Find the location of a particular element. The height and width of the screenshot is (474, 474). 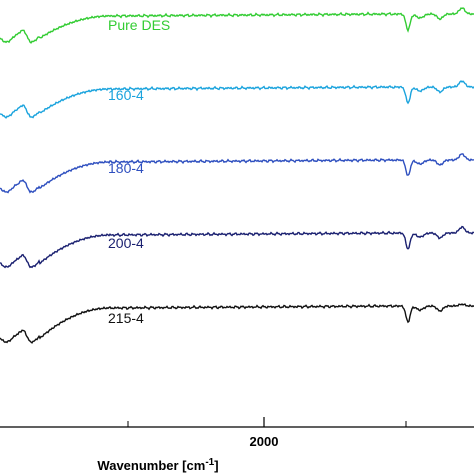

series-label-3: 180-4 is located at coordinates (126, 168).